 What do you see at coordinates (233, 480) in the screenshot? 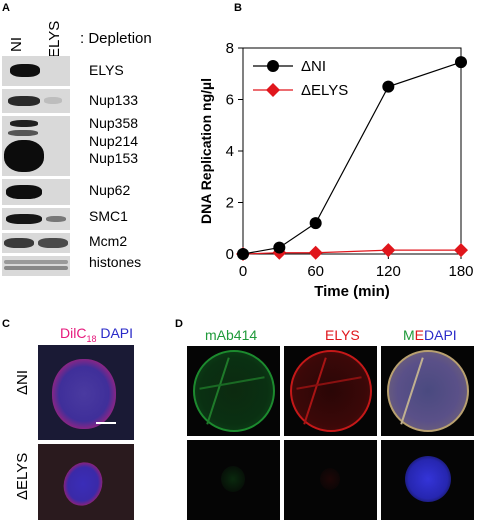
I see `micrograph-d-mab414-elys` at bounding box center [233, 480].